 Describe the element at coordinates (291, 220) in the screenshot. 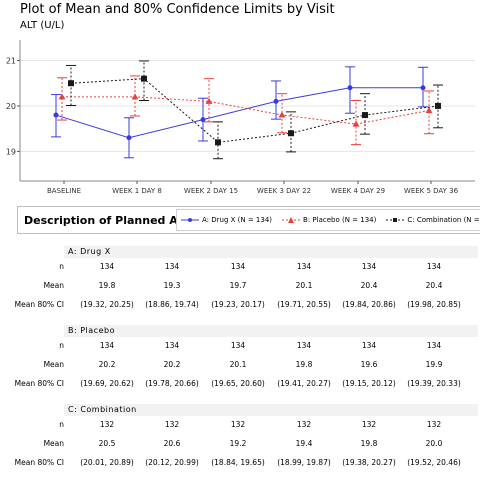

I see `legend-marker-placebo` at that location.